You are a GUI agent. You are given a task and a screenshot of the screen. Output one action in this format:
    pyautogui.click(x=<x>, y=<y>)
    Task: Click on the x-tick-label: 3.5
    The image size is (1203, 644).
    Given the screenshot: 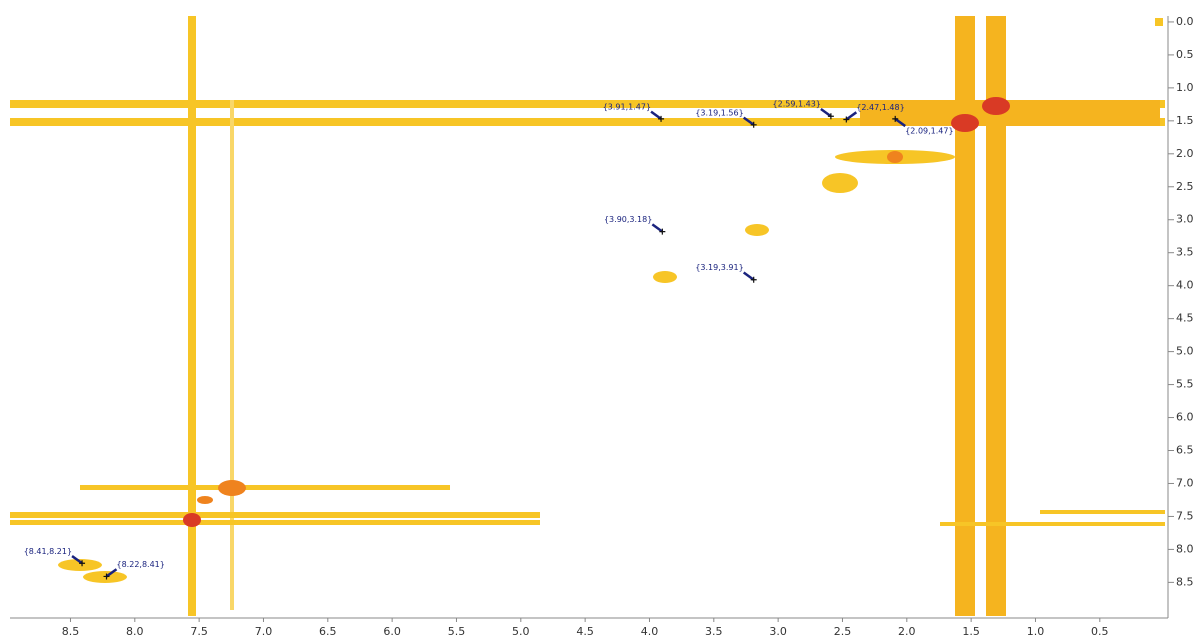 What is the action you would take?
    pyautogui.click(x=714, y=631)
    